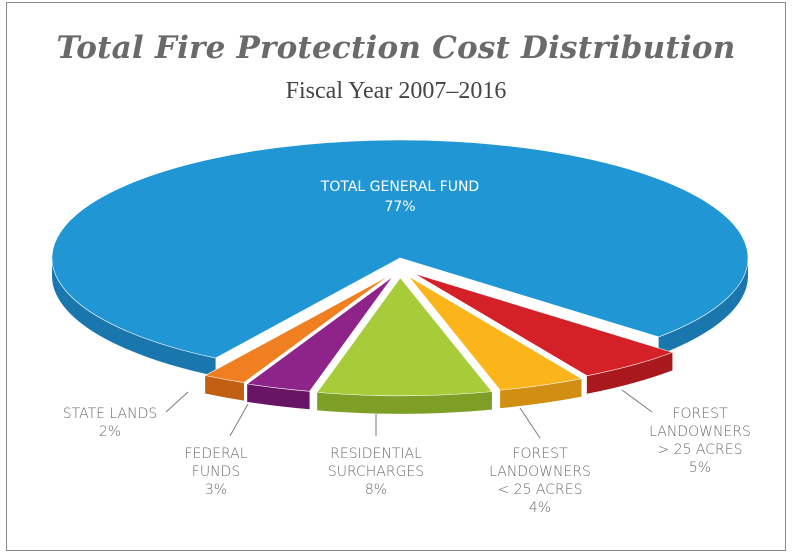  What do you see at coordinates (110, 414) in the screenshot?
I see `slice-label-5: STATE LANDS` at bounding box center [110, 414].